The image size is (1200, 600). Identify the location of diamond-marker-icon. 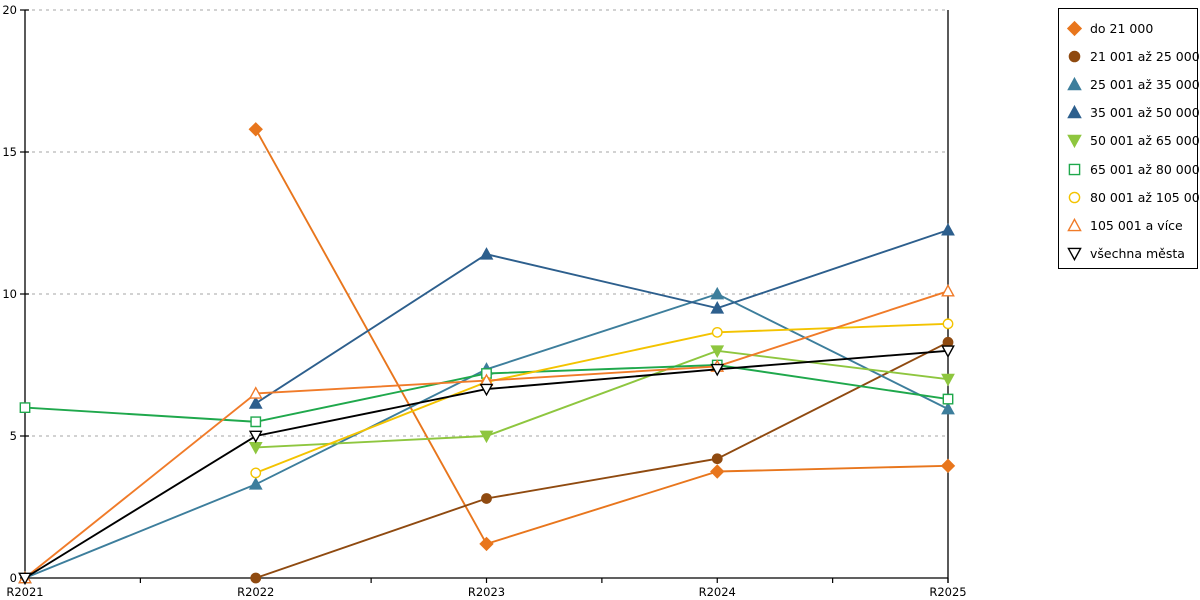
(1074, 28).